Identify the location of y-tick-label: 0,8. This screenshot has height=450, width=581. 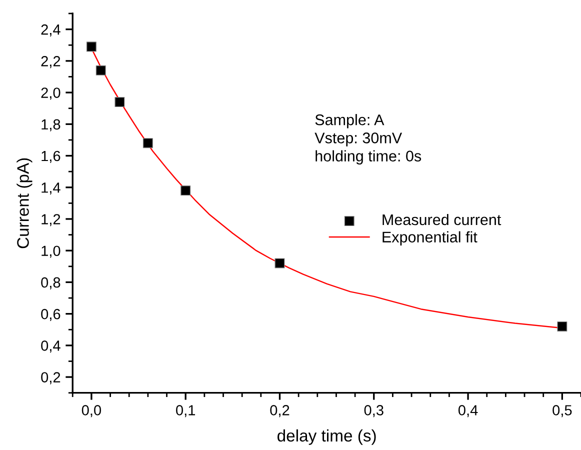
(50, 283).